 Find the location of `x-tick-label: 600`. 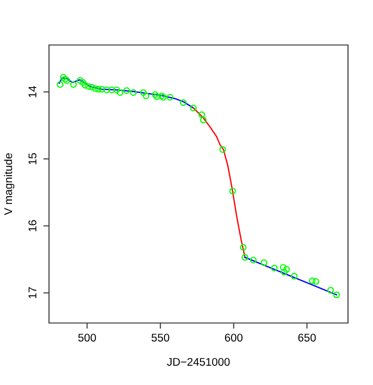

x-tick-label: 600 is located at coordinates (233, 338).